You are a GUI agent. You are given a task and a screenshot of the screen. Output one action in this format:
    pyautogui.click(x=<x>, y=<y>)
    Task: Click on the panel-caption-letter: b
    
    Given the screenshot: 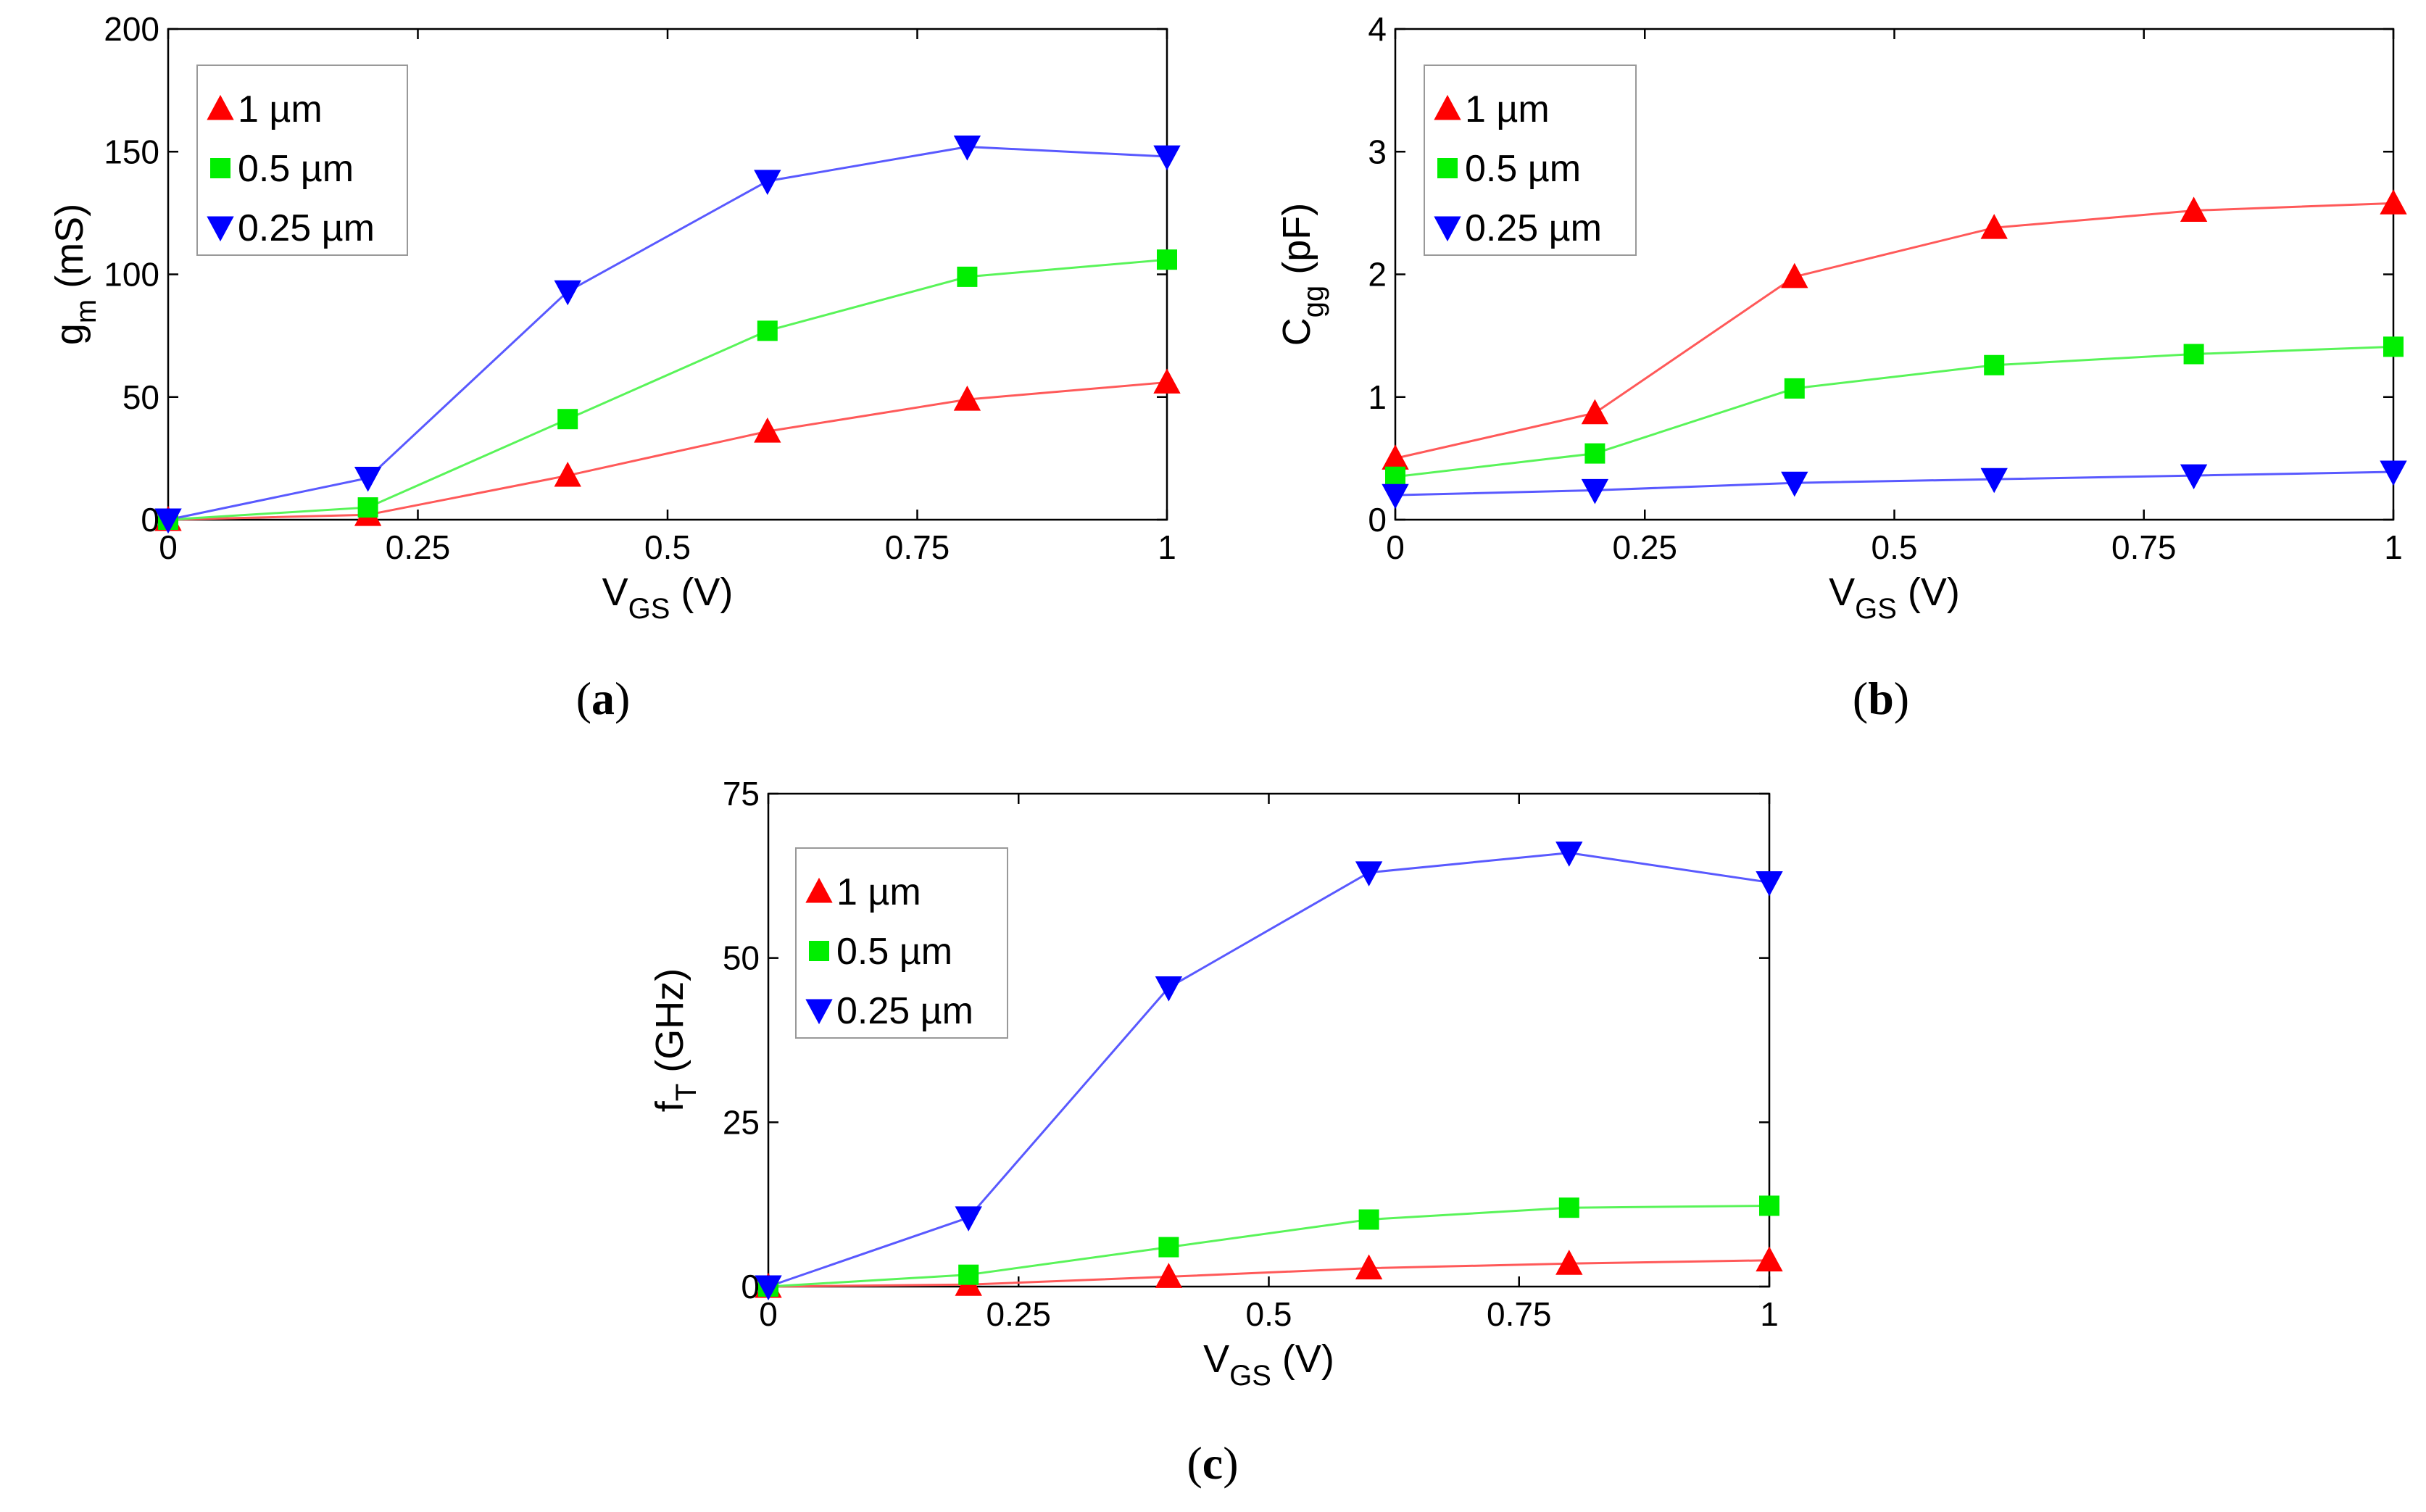 What is the action you would take?
    pyautogui.click(x=1881, y=698)
    